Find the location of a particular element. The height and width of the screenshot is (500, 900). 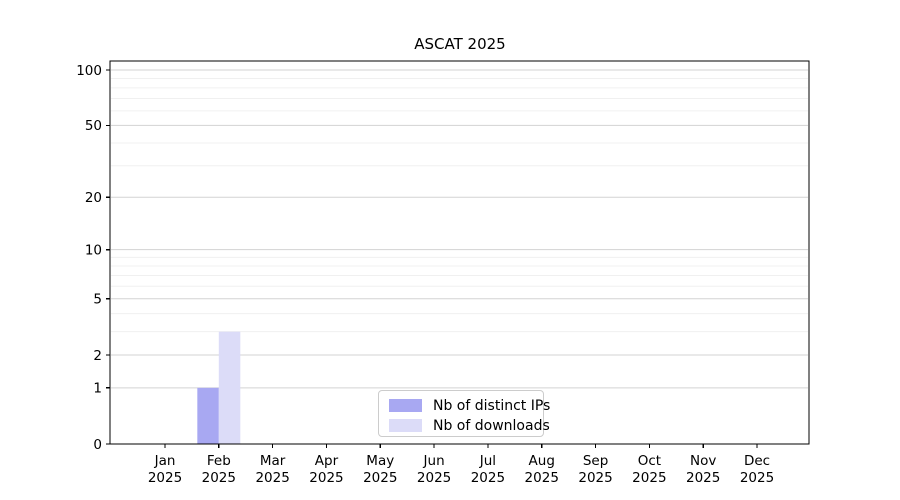

y-tick-label: 10 is located at coordinates (93, 250).